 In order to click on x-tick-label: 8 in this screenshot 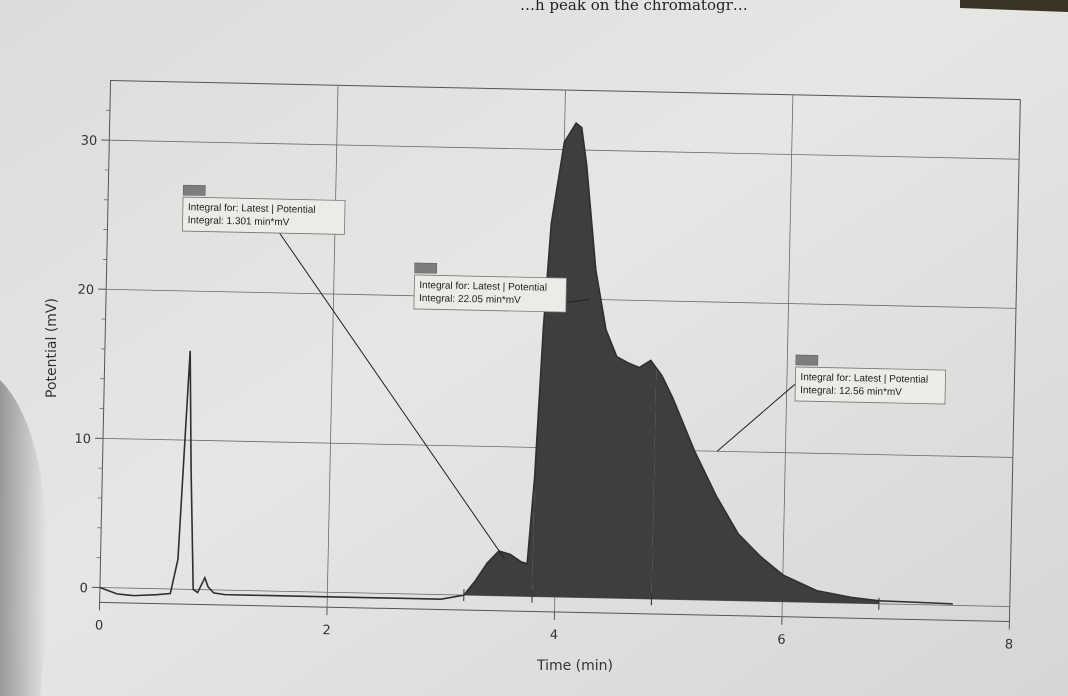, I will do `click(1009, 644)`.